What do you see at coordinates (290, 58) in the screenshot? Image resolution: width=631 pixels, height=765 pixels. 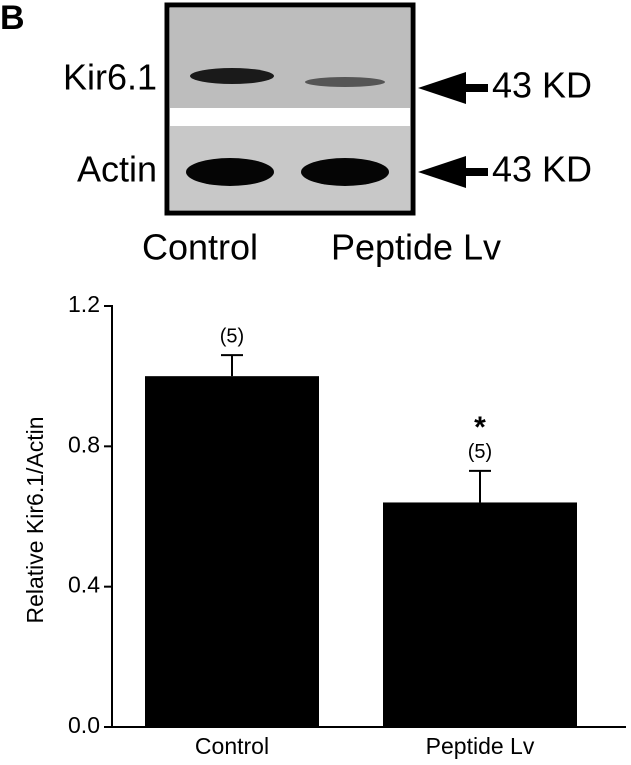 I see `blot-strip` at bounding box center [290, 58].